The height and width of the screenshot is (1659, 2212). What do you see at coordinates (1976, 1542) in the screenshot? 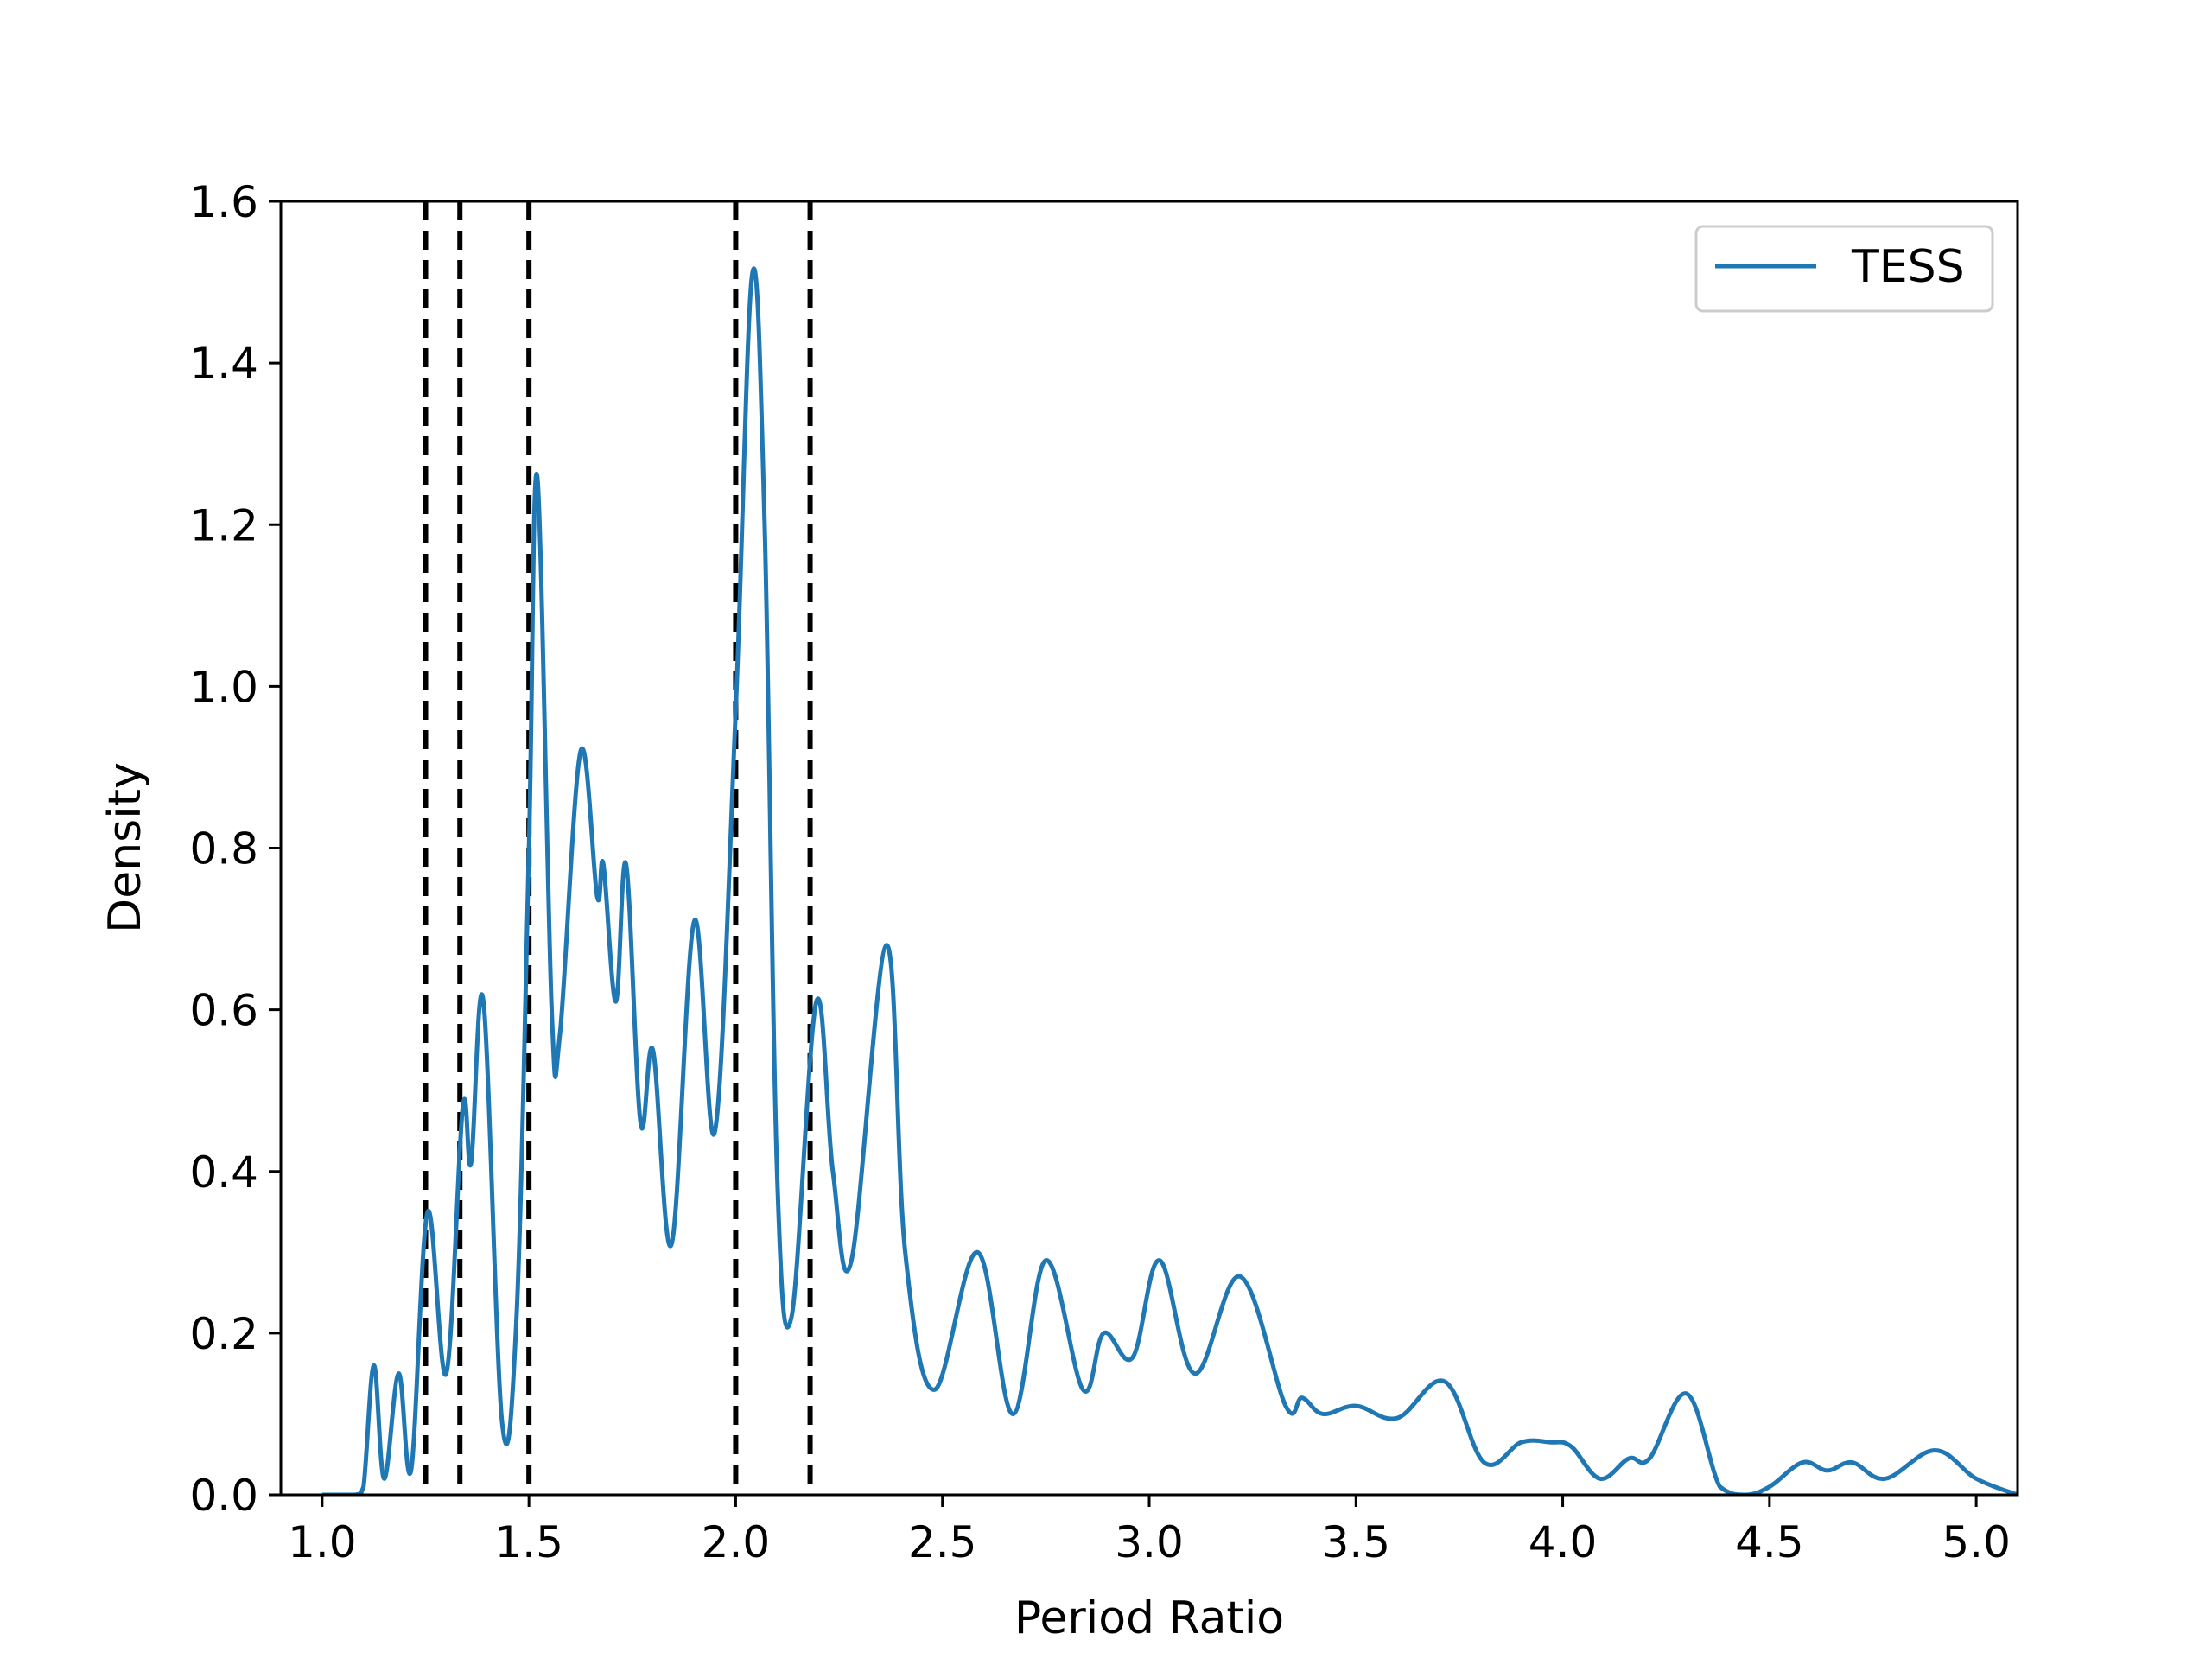
I see `x-tick-label: 5.0` at bounding box center [1976, 1542].